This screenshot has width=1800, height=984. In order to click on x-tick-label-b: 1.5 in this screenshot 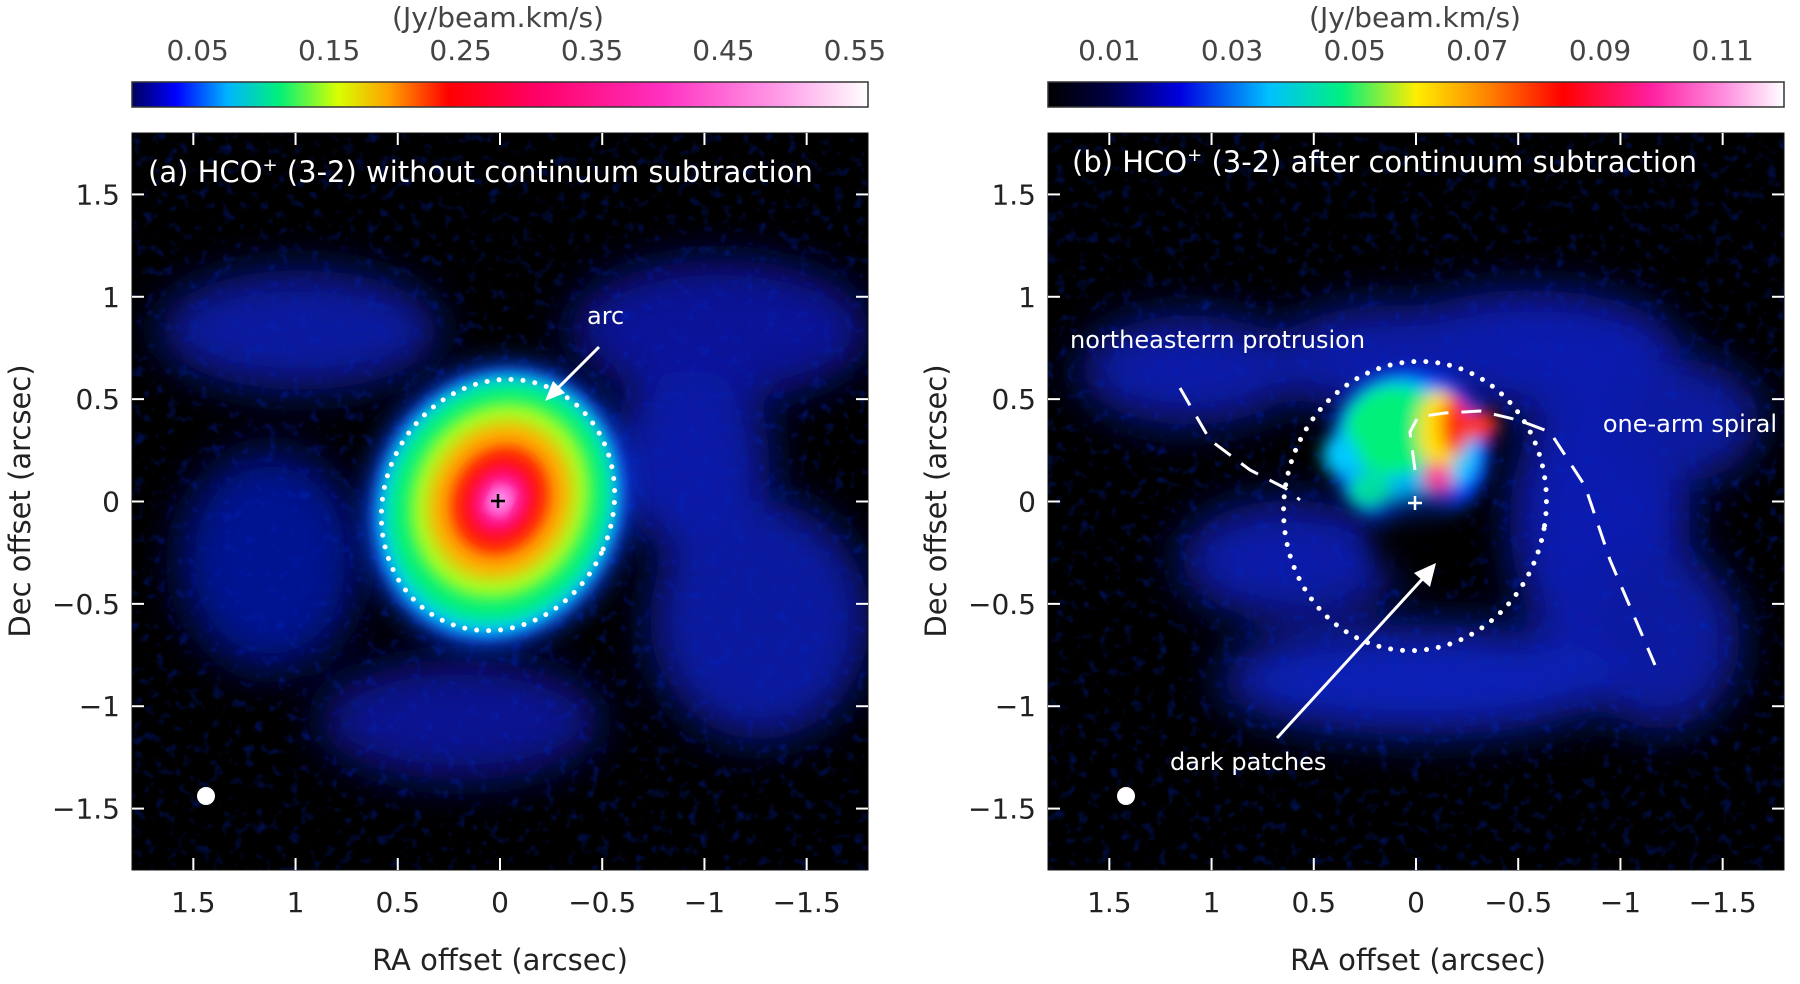, I will do `click(1109, 902)`.